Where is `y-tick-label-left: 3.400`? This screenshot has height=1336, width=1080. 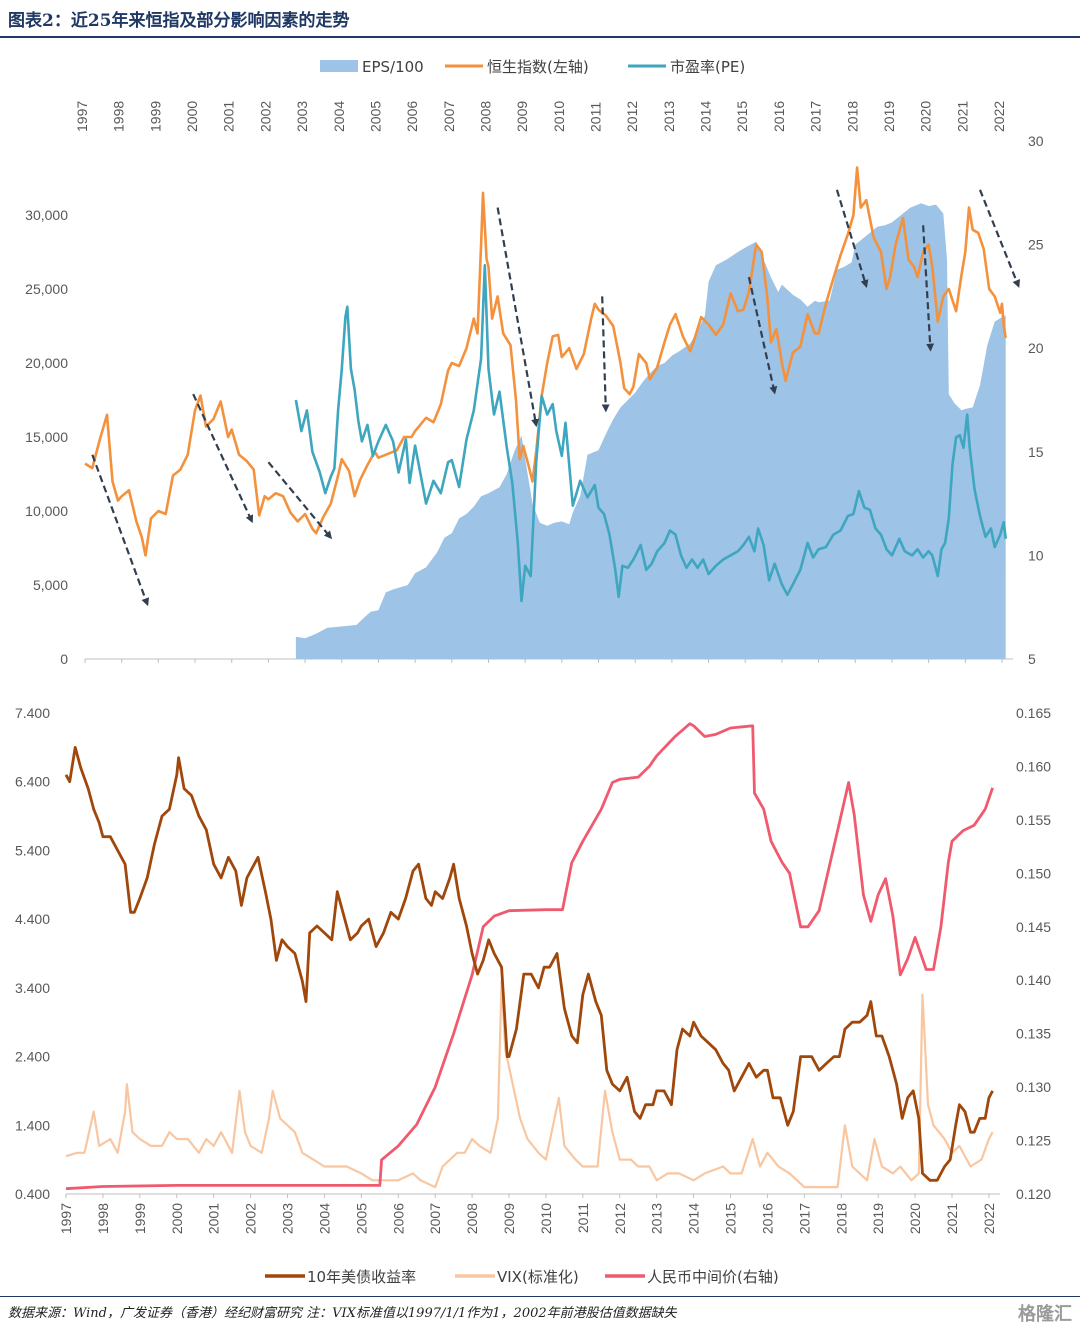
y-tick-label-left: 3.400 is located at coordinates (32, 988).